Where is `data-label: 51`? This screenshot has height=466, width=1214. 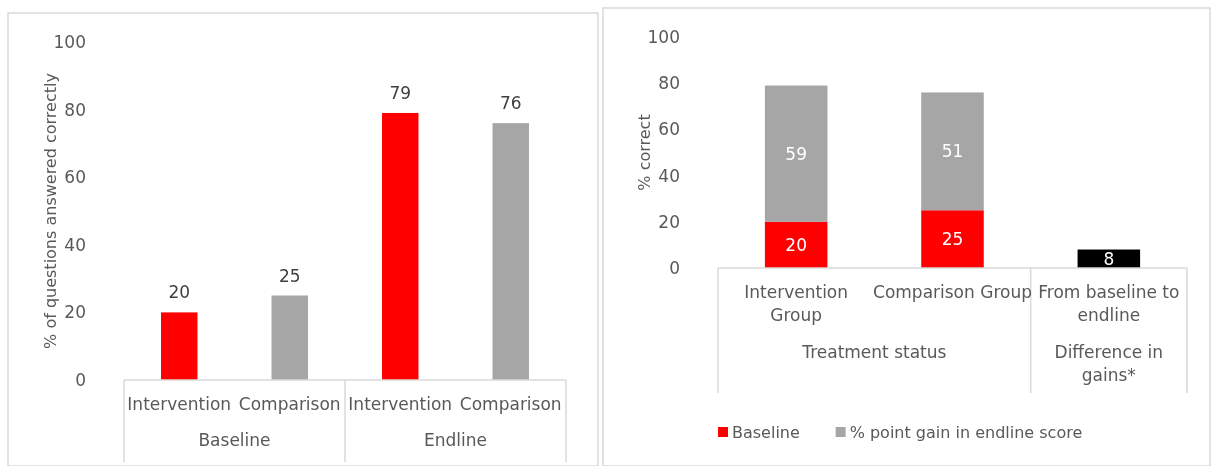
data-label: 51 is located at coordinates (952, 151).